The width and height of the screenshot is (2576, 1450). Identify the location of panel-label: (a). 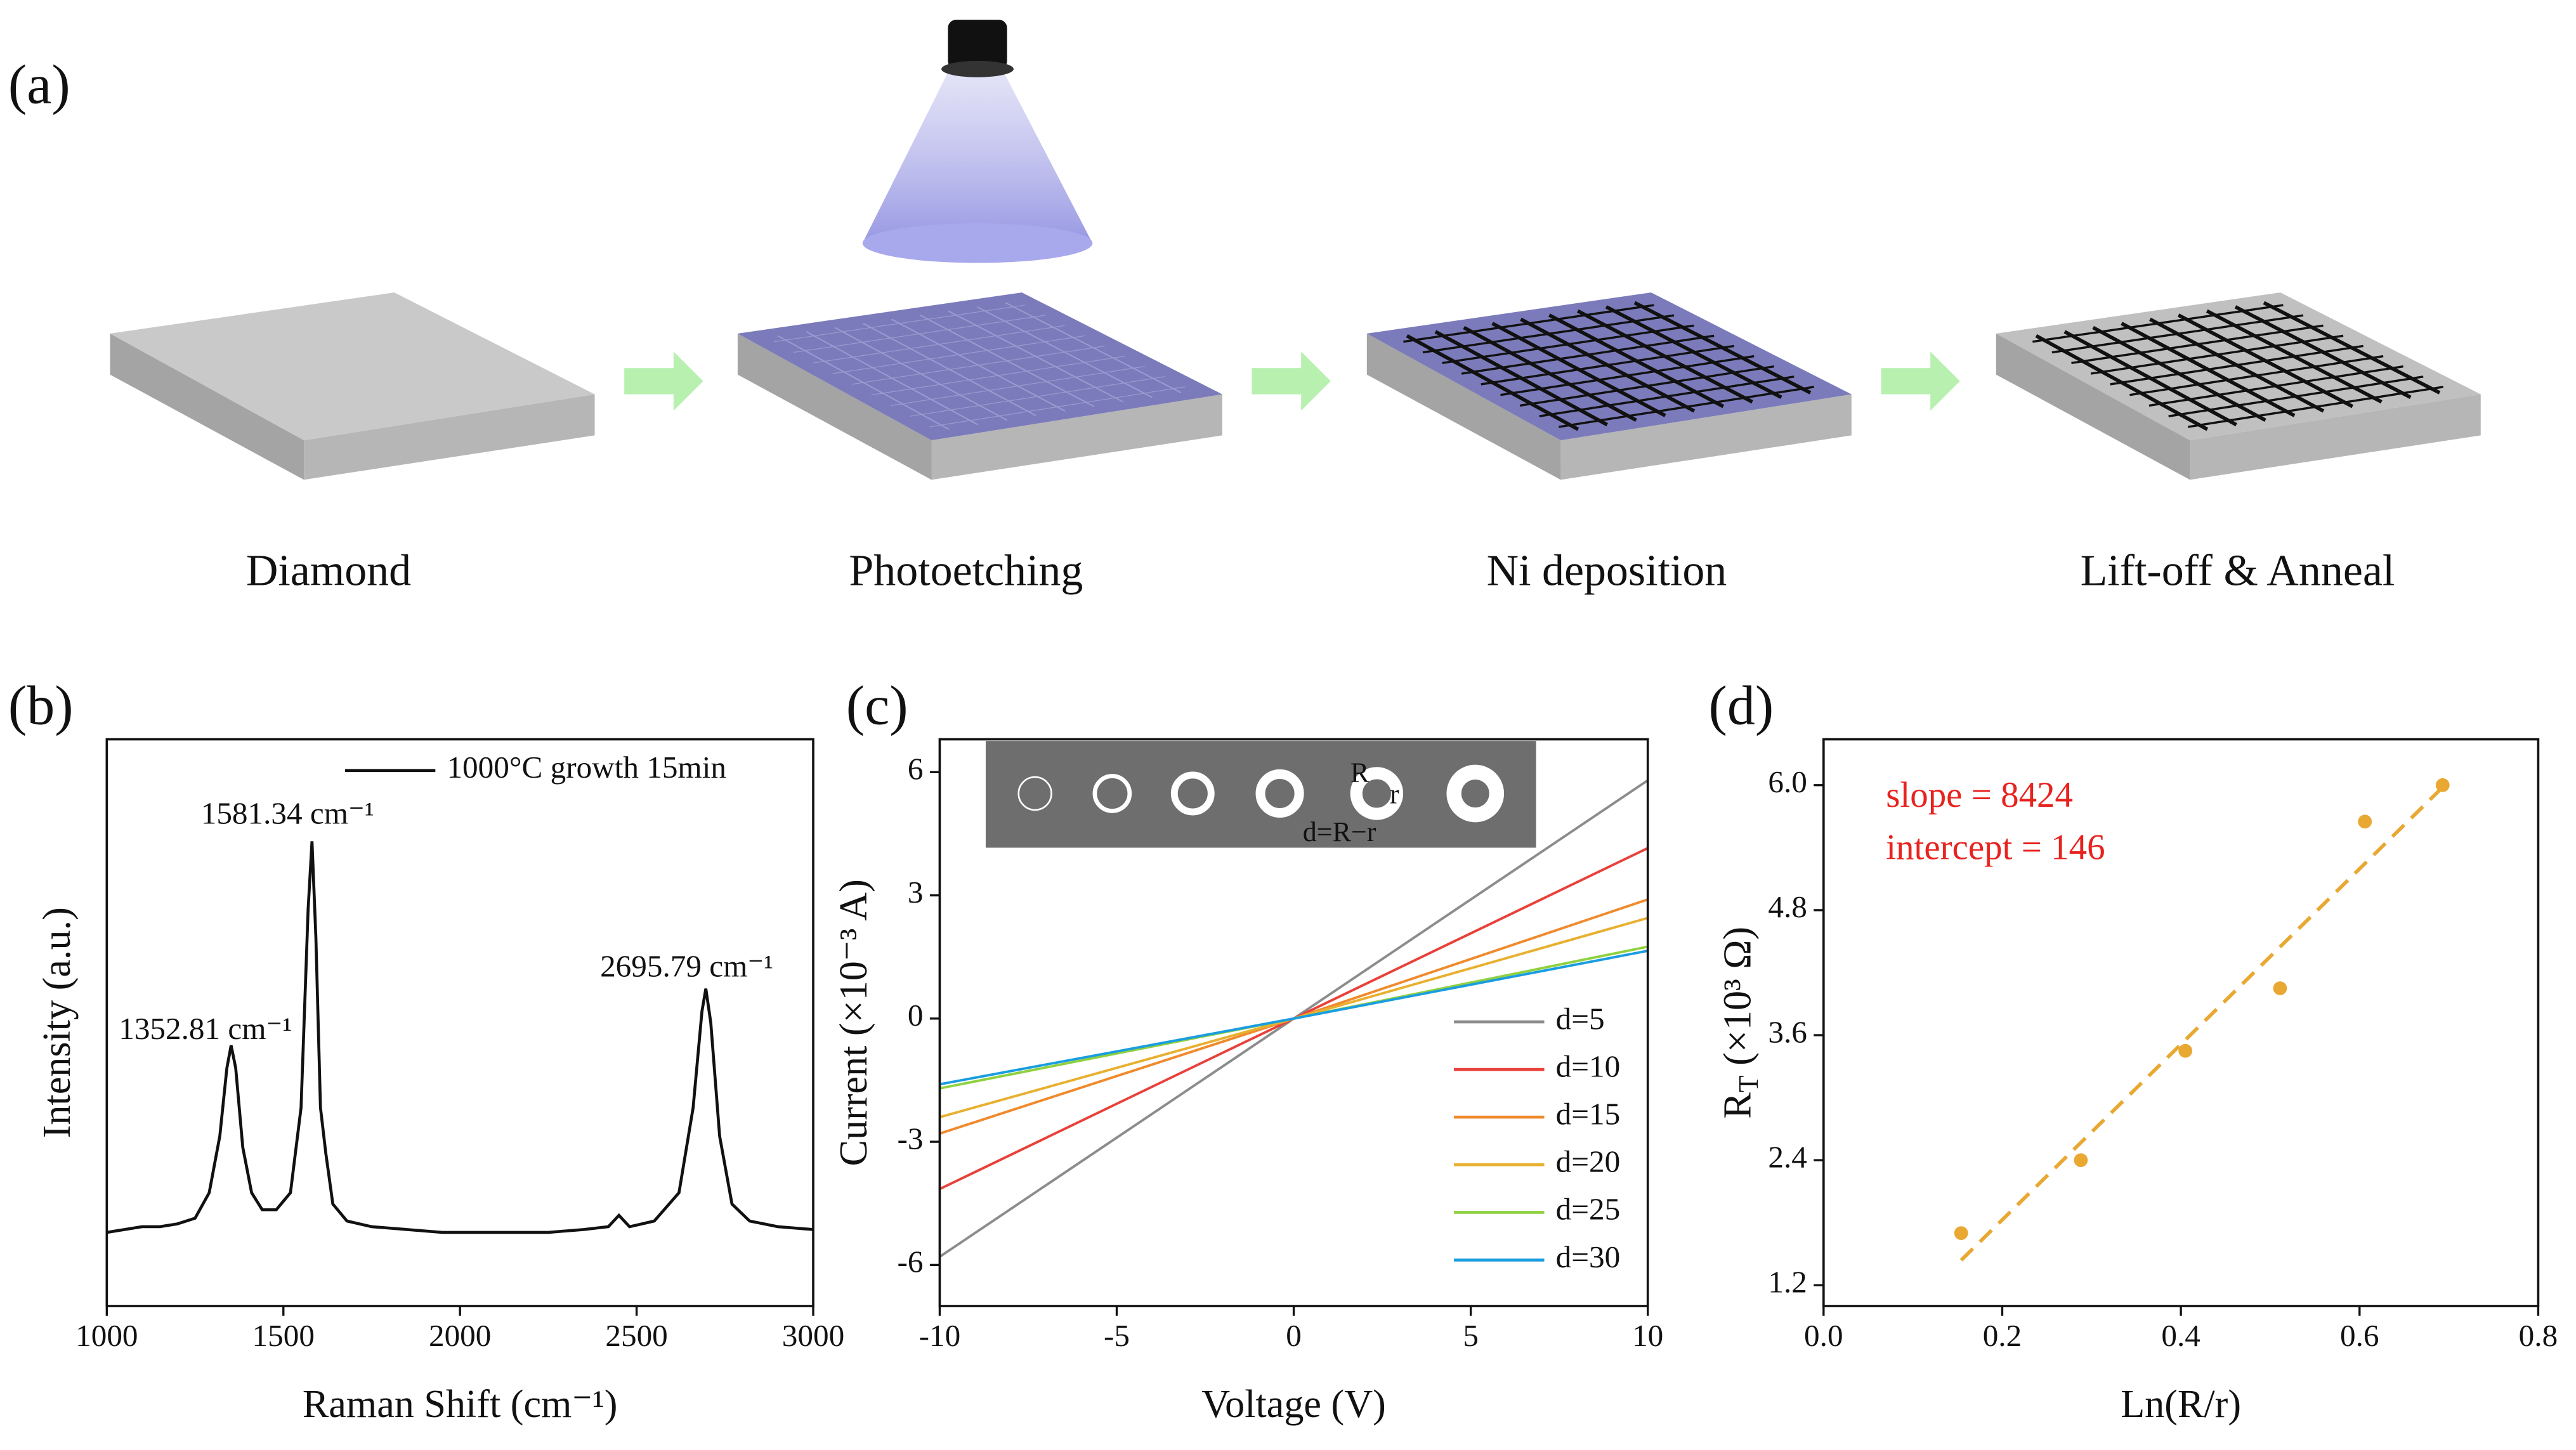
(39, 85).